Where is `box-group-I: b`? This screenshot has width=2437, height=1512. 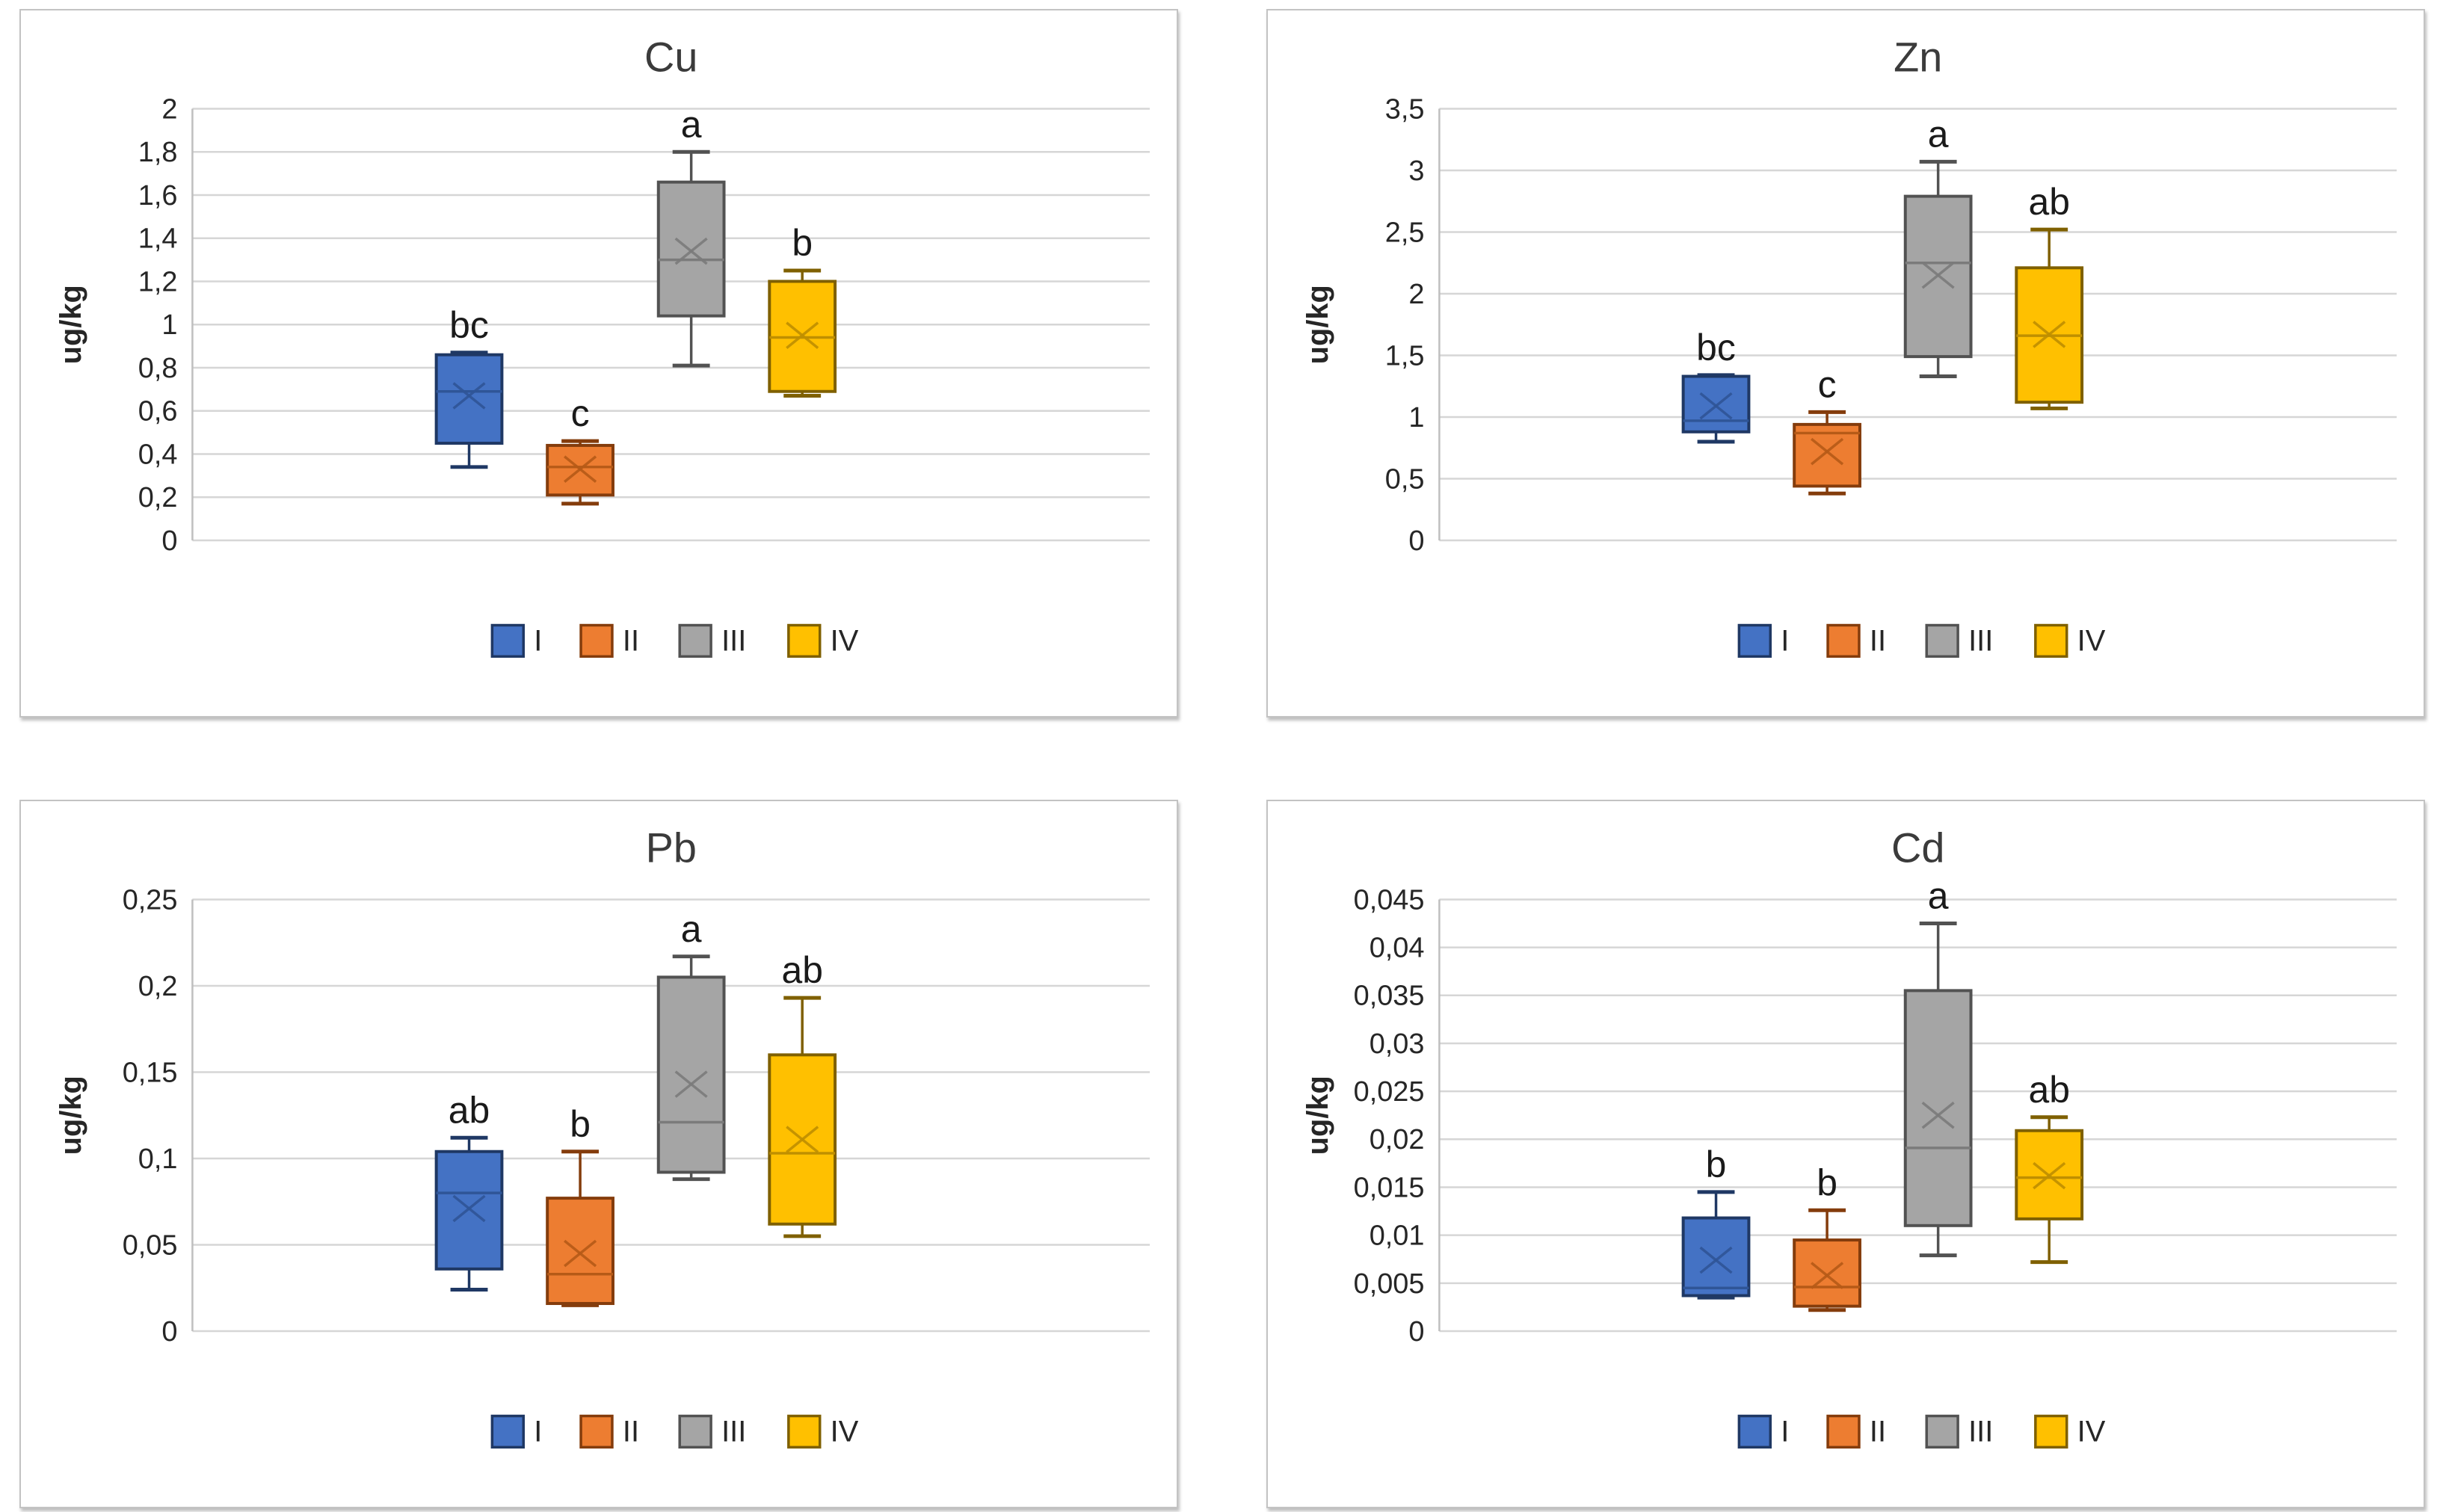 box-group-I: b is located at coordinates (1716, 1222).